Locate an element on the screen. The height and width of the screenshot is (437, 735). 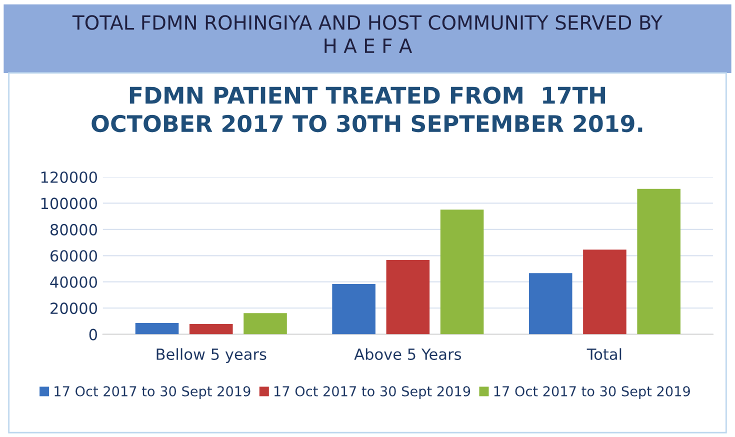
x-tick-label: Total is located at coordinates (604, 354).